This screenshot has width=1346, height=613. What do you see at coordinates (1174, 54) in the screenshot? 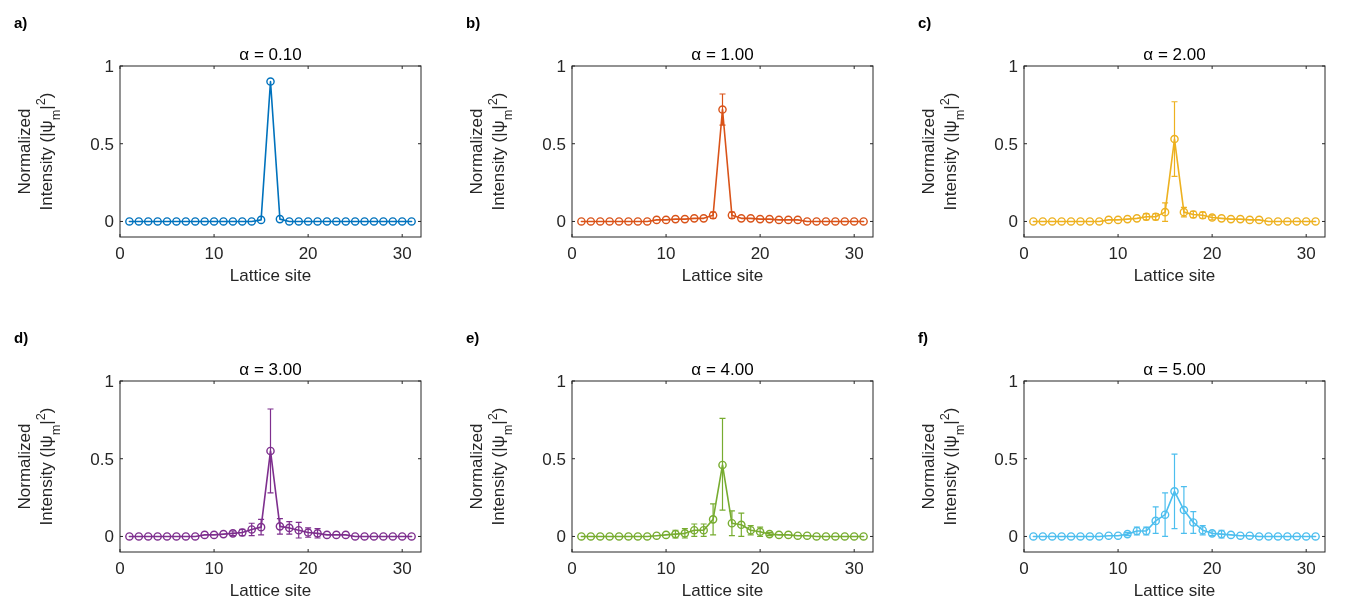
I see `chart-title: α = 2.00` at bounding box center [1174, 54].